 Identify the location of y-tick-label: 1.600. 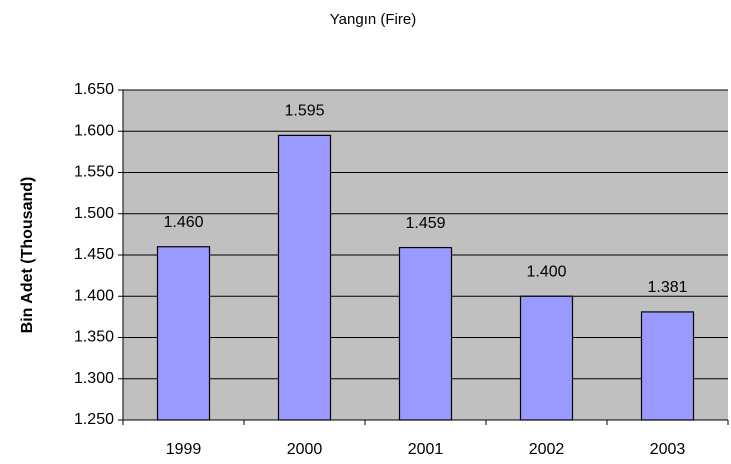
(94, 130).